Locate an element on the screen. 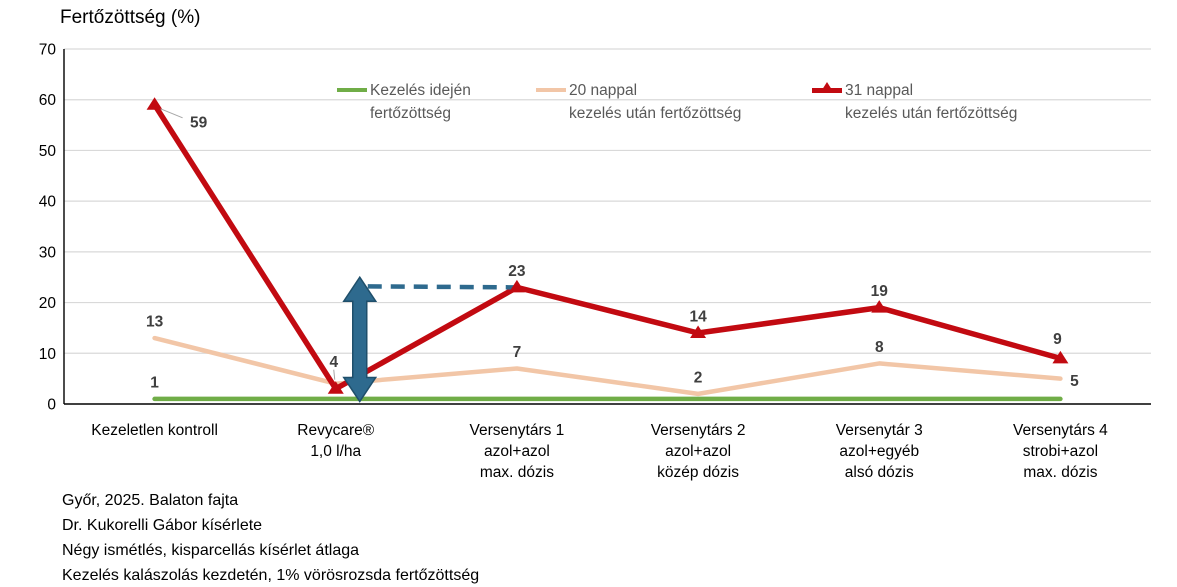  chart-title: Fertőzöttség (%) is located at coordinates (130, 17).